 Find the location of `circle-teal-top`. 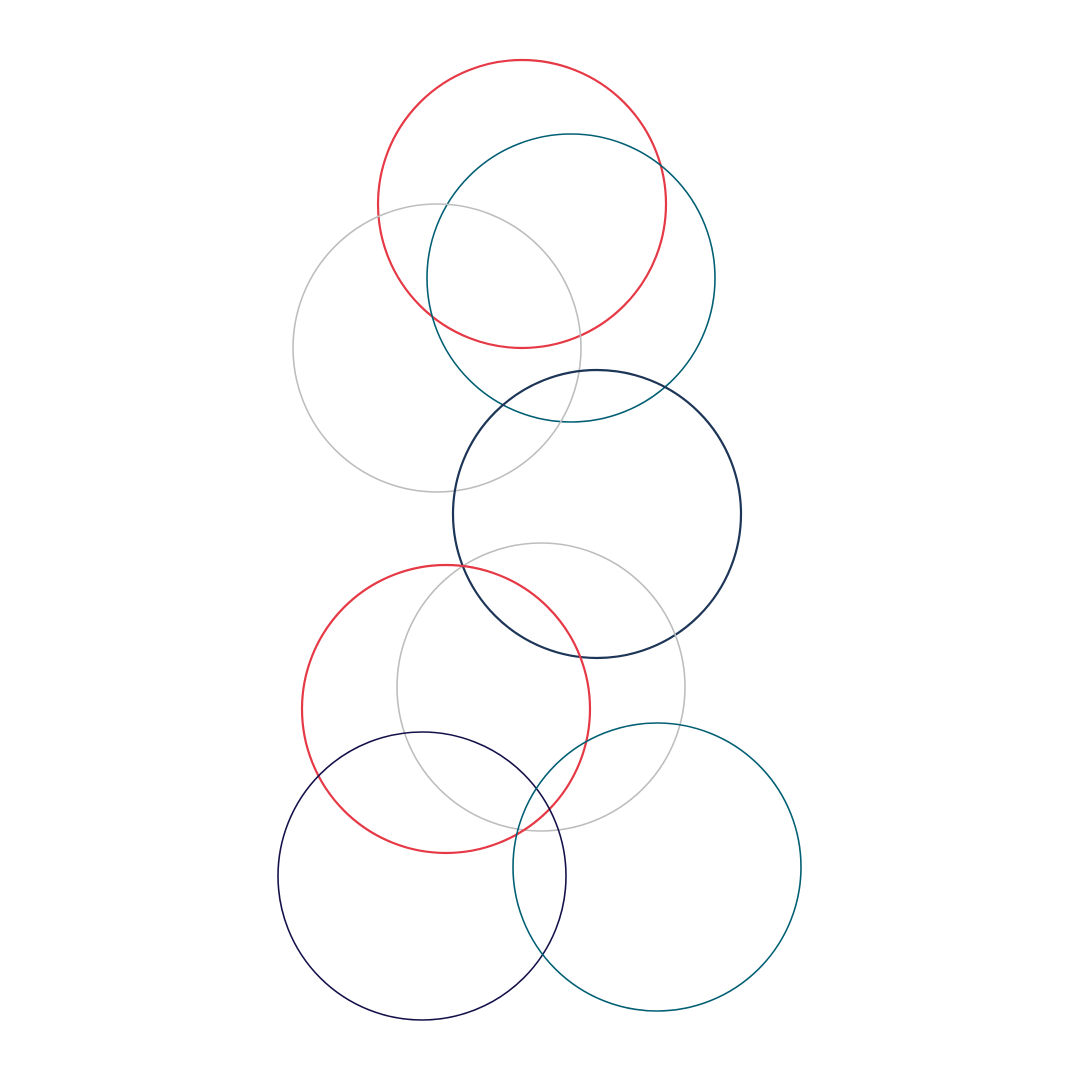

circle-teal-top is located at coordinates (571, 278).